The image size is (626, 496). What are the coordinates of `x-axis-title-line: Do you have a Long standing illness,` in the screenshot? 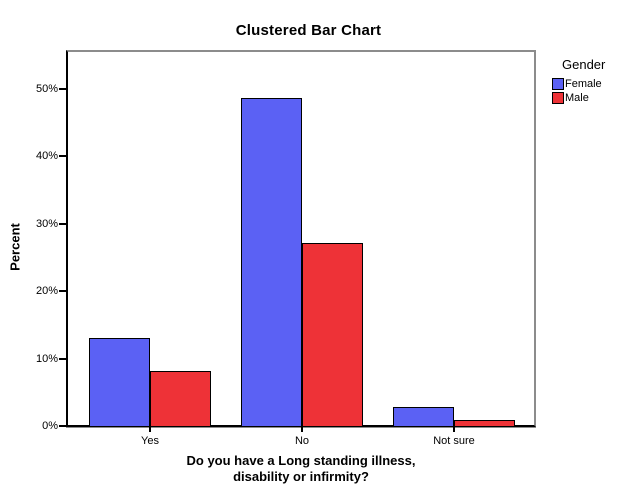 It's located at (301, 460).